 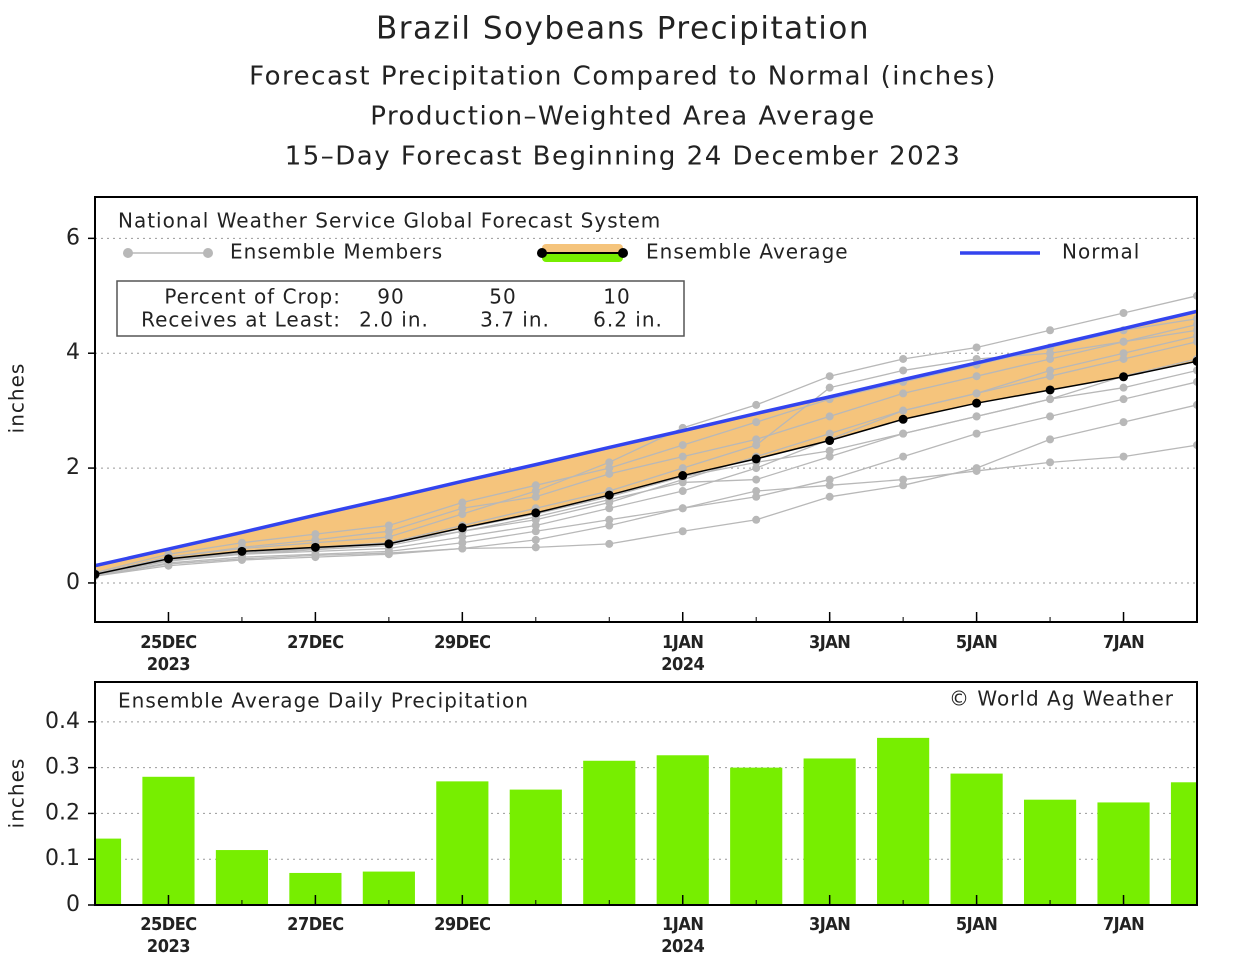 What do you see at coordinates (628, 320) in the screenshot?
I see `crop-amount: 6.2 in.` at bounding box center [628, 320].